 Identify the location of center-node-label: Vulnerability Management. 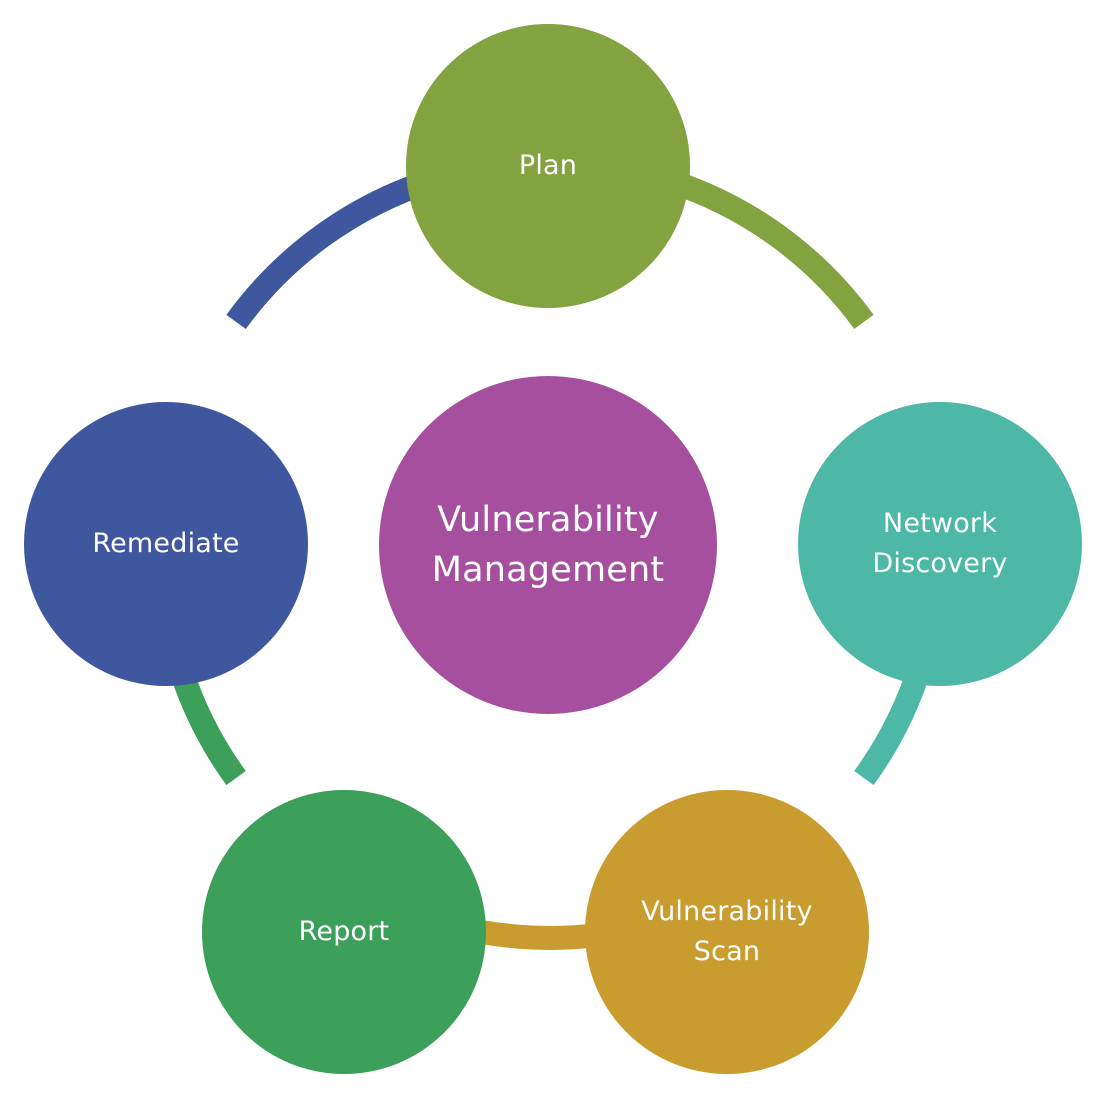
(548, 545).